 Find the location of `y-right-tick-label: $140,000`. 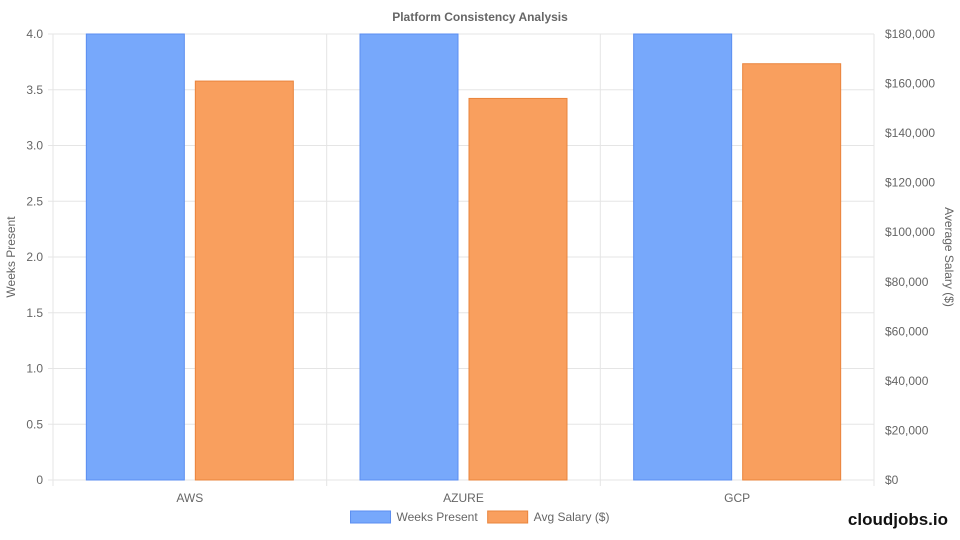

y-right-tick-label: $140,000 is located at coordinates (910, 133).